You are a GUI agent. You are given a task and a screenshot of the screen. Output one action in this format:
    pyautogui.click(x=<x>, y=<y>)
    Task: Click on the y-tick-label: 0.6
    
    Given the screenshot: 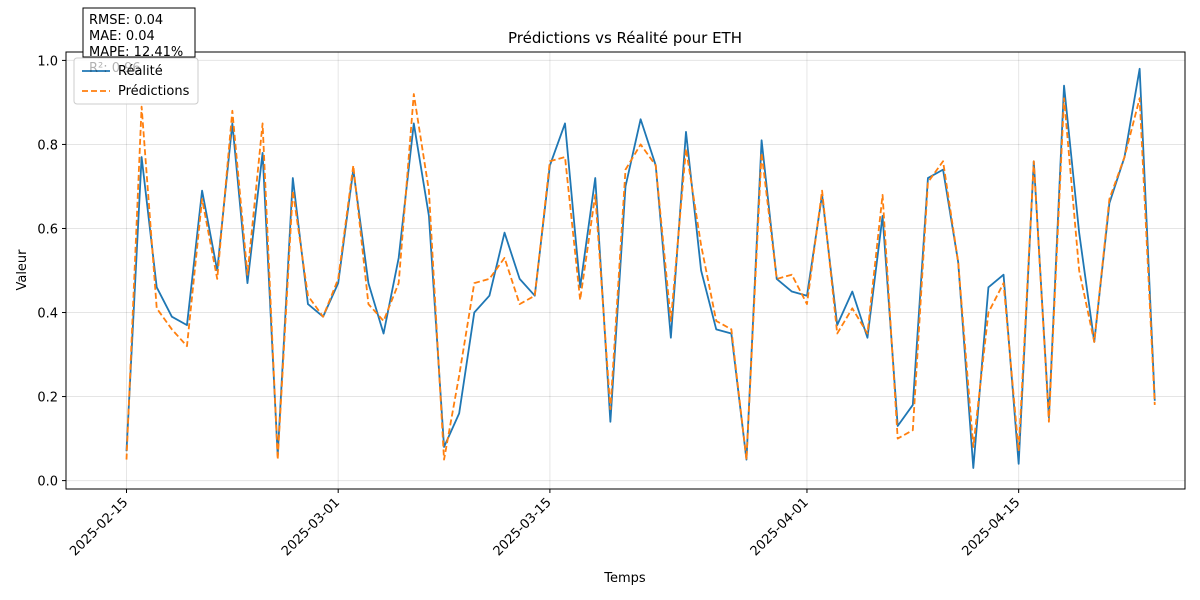 What is the action you would take?
    pyautogui.click(x=47, y=229)
    